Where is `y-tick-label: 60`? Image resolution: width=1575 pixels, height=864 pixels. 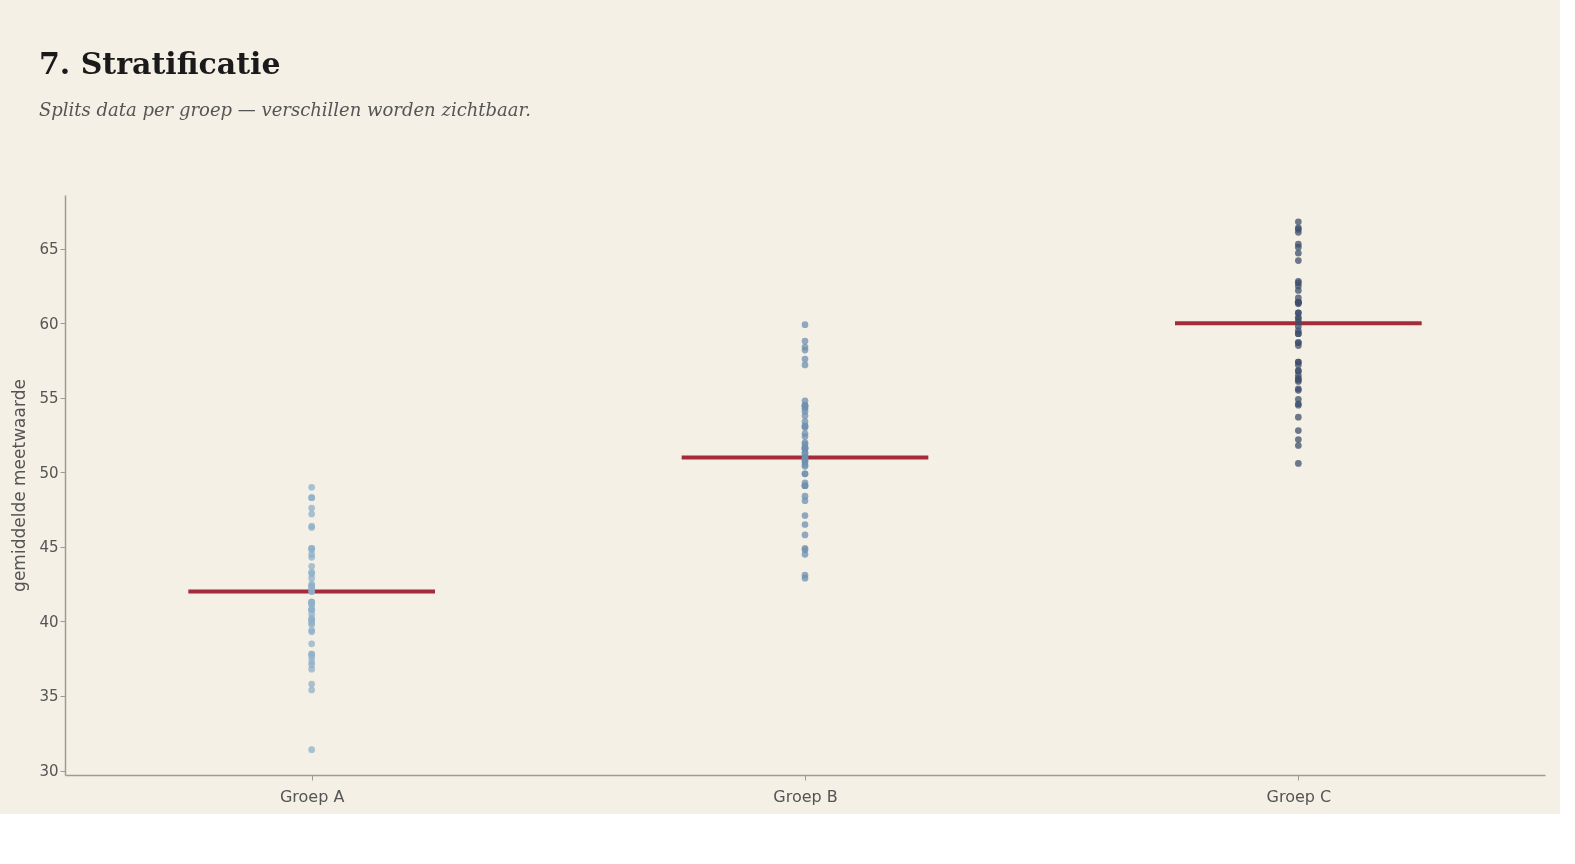 y-tick-label: 60 is located at coordinates (49, 323).